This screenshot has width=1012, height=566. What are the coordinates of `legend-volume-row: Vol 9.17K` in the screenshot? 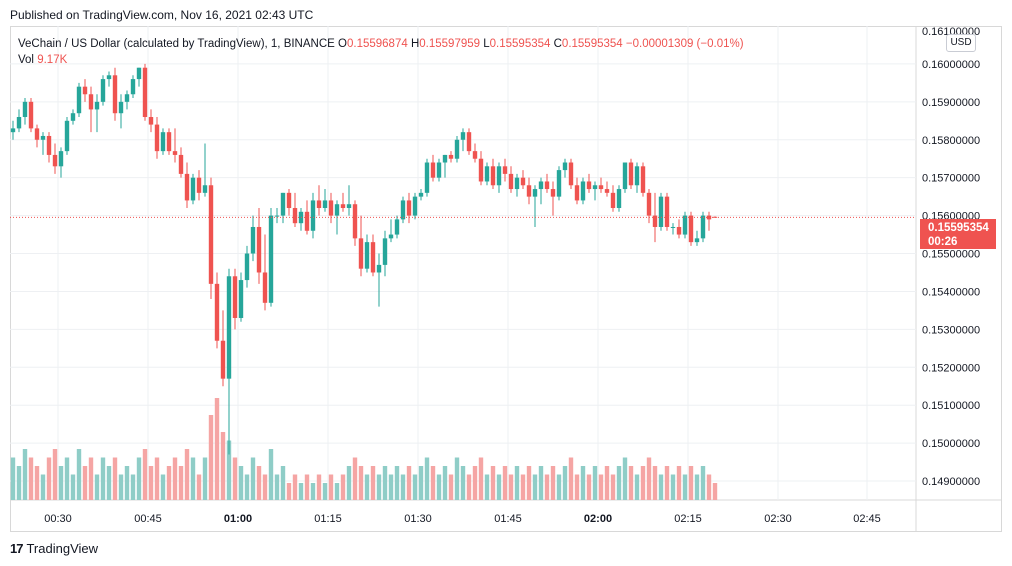 It's located at (381, 60).